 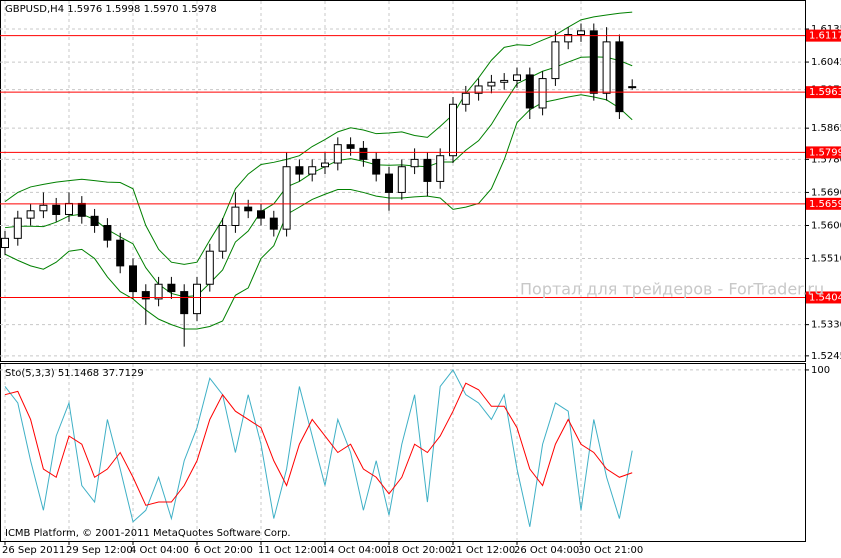 I want to click on x-tick-label: 18 Oct 20:00, so click(x=418, y=550).